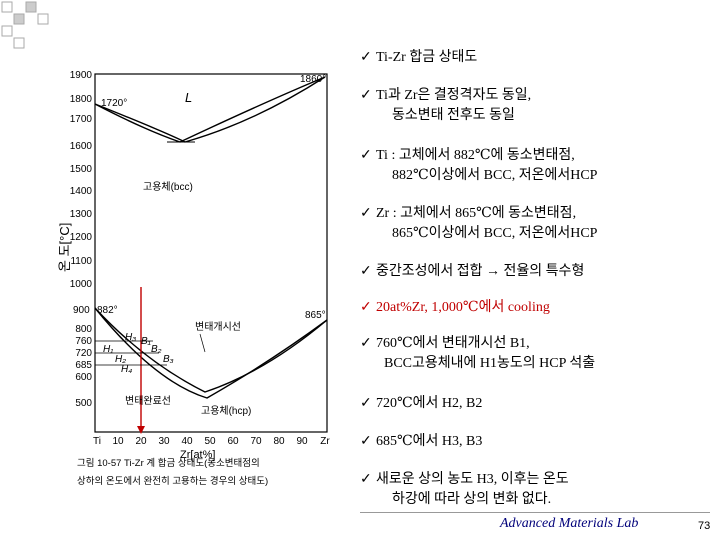 The image size is (720, 552). What do you see at coordinates (141, 430) in the screenshot?
I see `cooling-arrow-head` at bounding box center [141, 430].